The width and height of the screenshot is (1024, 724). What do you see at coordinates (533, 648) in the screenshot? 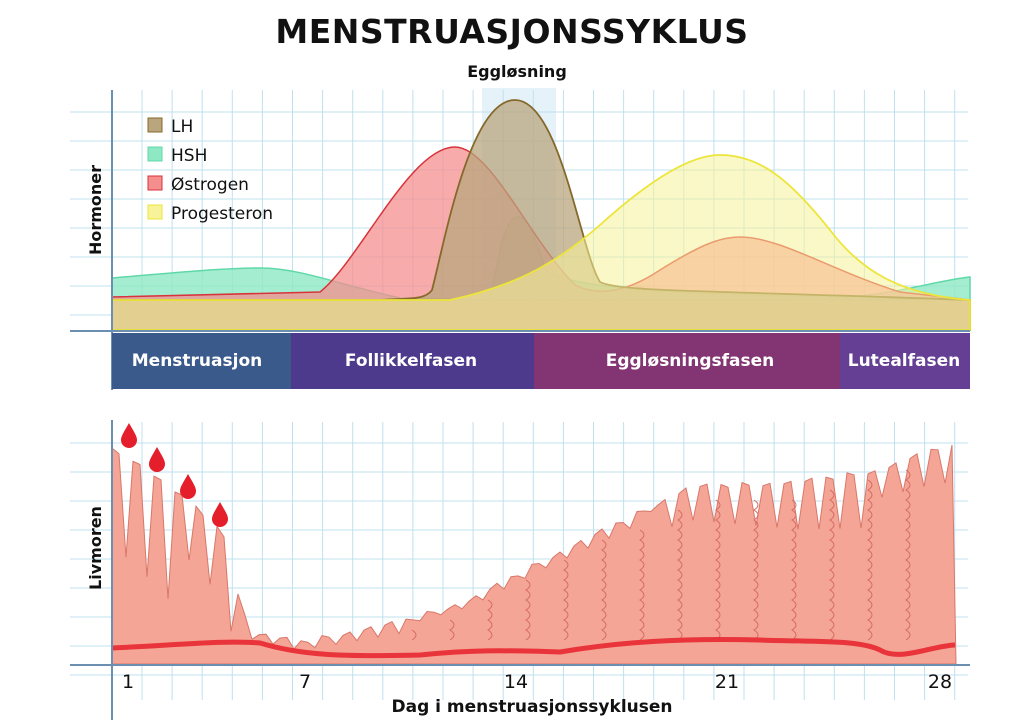
I see `blood-vessel` at bounding box center [533, 648].